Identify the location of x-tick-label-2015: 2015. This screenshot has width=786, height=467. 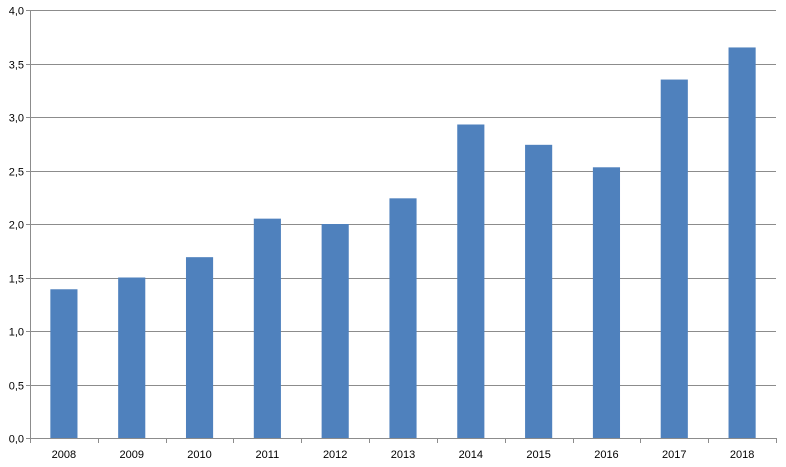
(538, 455).